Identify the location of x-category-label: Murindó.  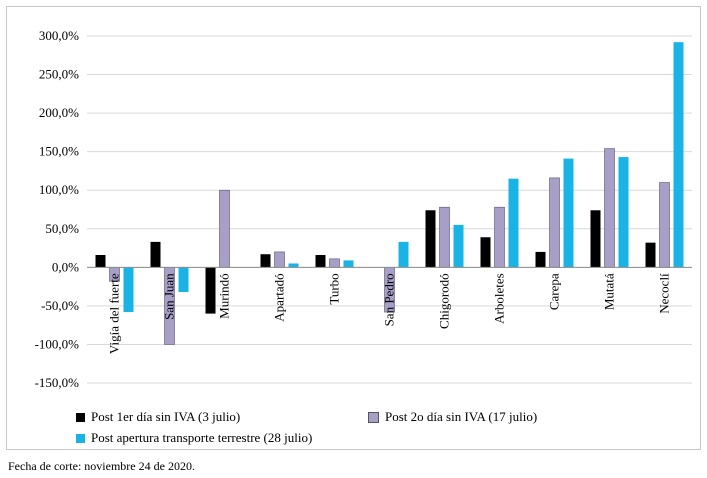
(224, 296).